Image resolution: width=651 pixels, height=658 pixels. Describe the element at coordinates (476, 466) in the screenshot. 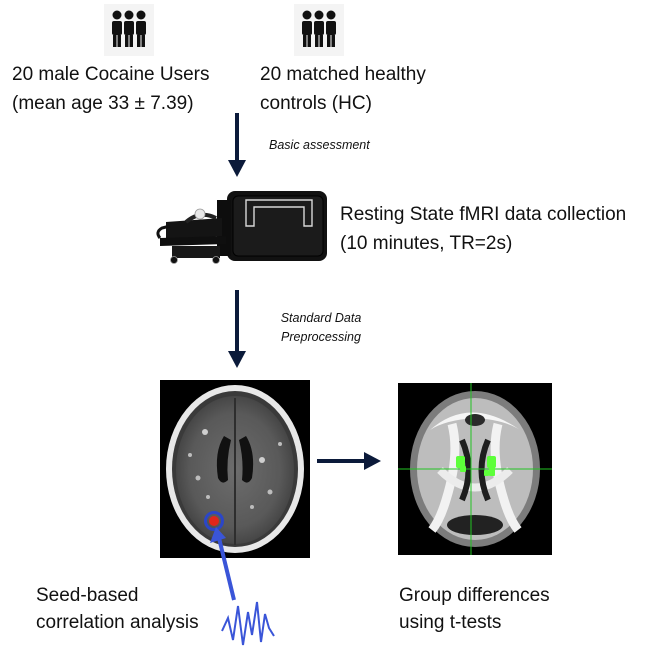

I see `significant-clusters` at that location.